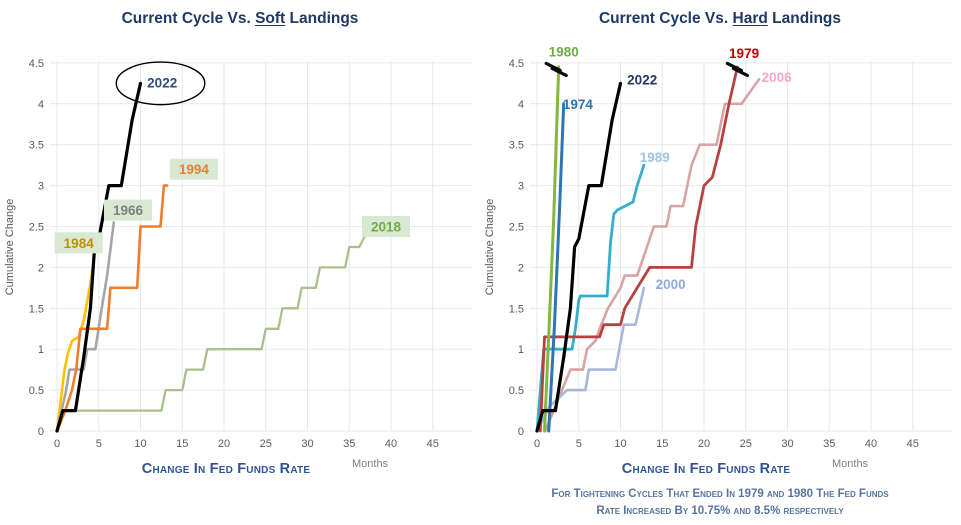 The image size is (961, 525). I want to click on series-label-1974: 1974, so click(578, 104).